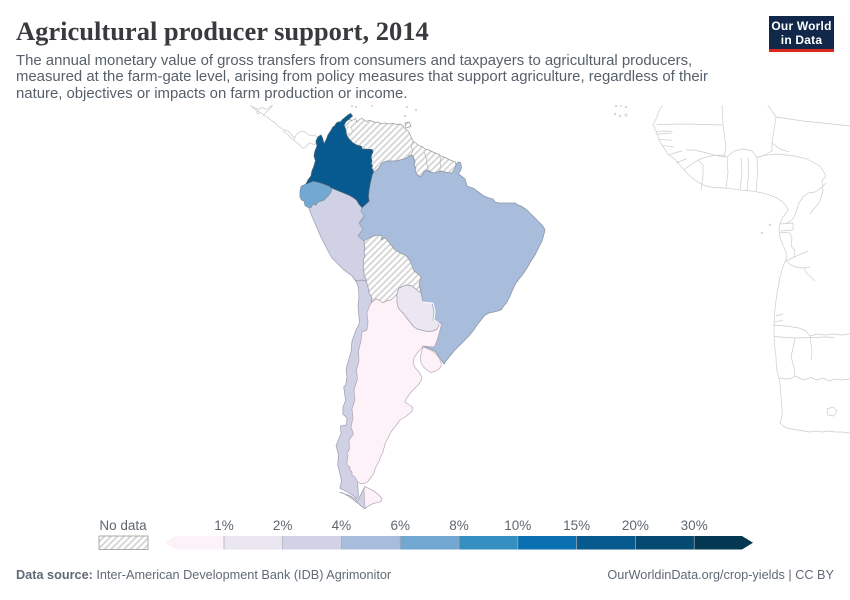  What do you see at coordinates (635, 525) in the screenshot?
I see `svg-text: 20%` at bounding box center [635, 525].